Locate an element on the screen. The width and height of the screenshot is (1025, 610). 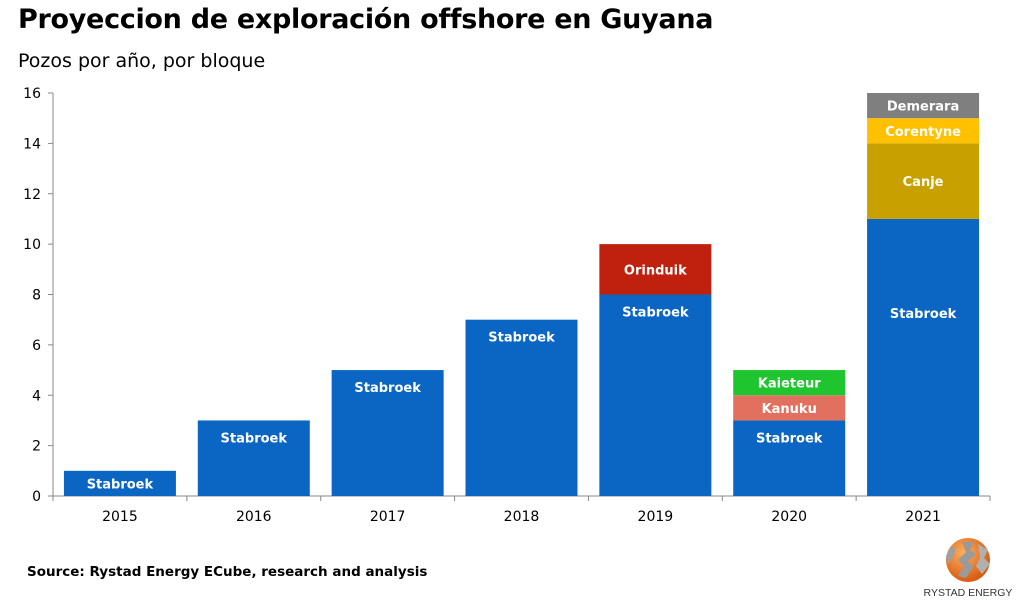
x-tick-label: 2017 is located at coordinates (388, 517).